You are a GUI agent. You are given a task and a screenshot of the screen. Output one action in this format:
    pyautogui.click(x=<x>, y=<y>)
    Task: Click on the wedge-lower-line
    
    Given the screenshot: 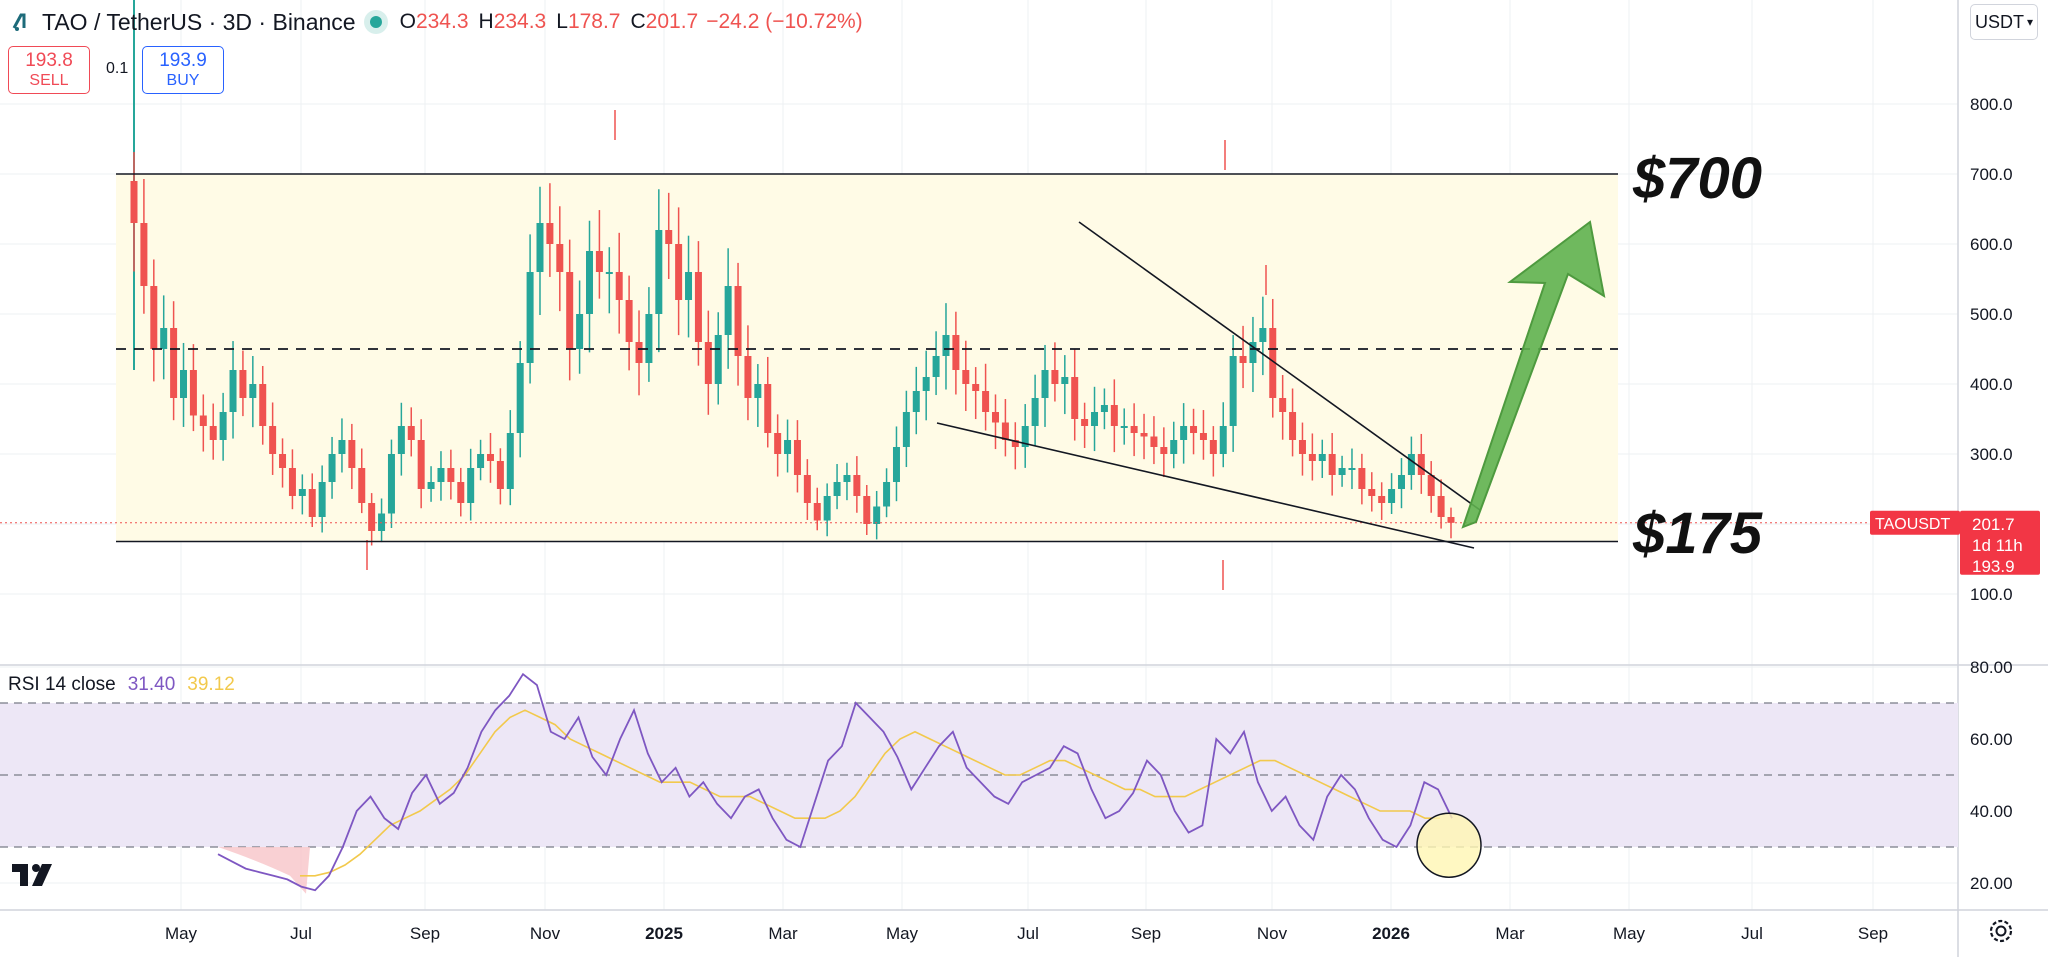 What is the action you would take?
    pyautogui.click(x=1205, y=485)
    